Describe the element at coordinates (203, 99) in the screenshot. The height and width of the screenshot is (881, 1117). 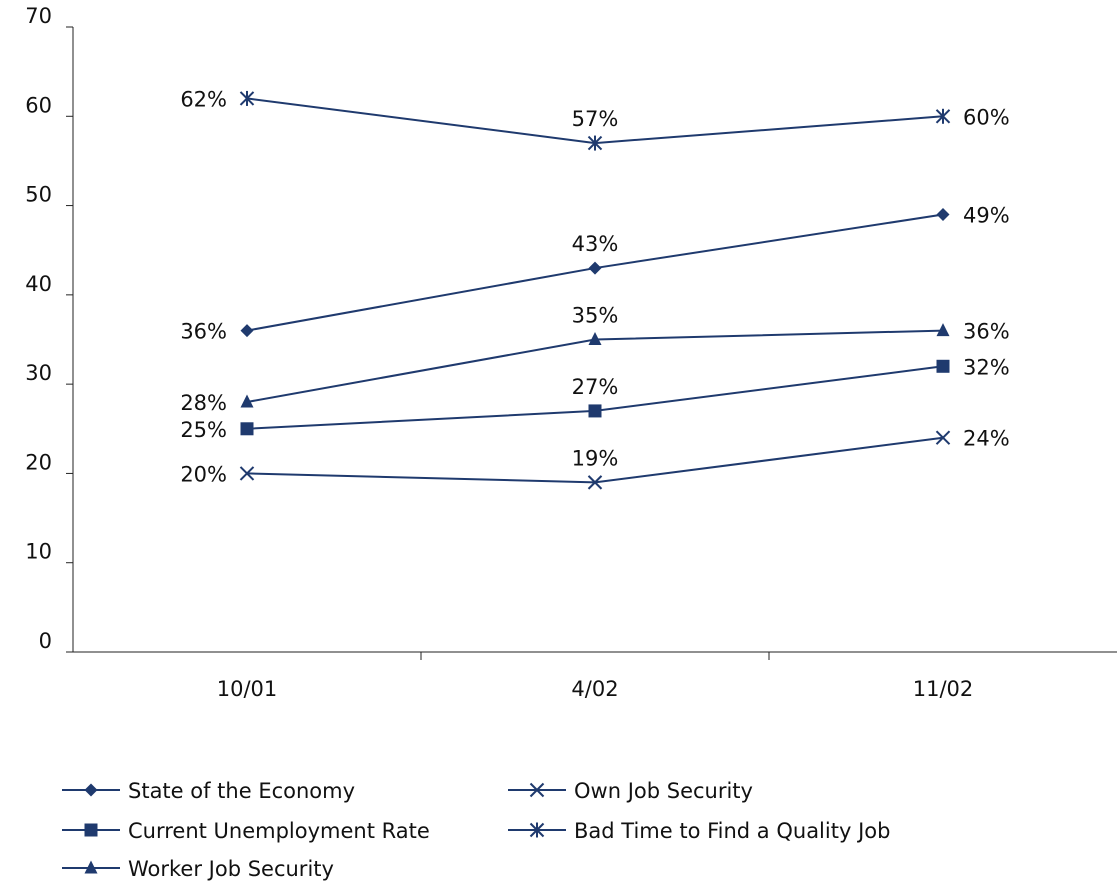
I see `data-label: 62%` at that location.